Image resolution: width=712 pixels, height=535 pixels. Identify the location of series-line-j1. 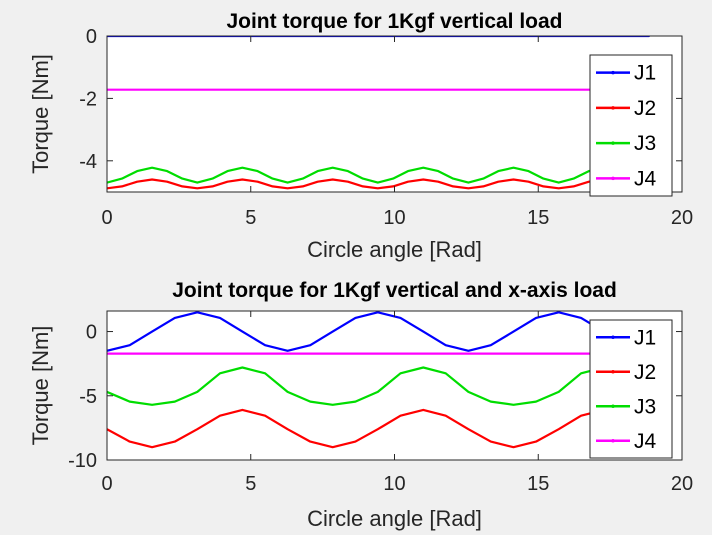
(379, 331).